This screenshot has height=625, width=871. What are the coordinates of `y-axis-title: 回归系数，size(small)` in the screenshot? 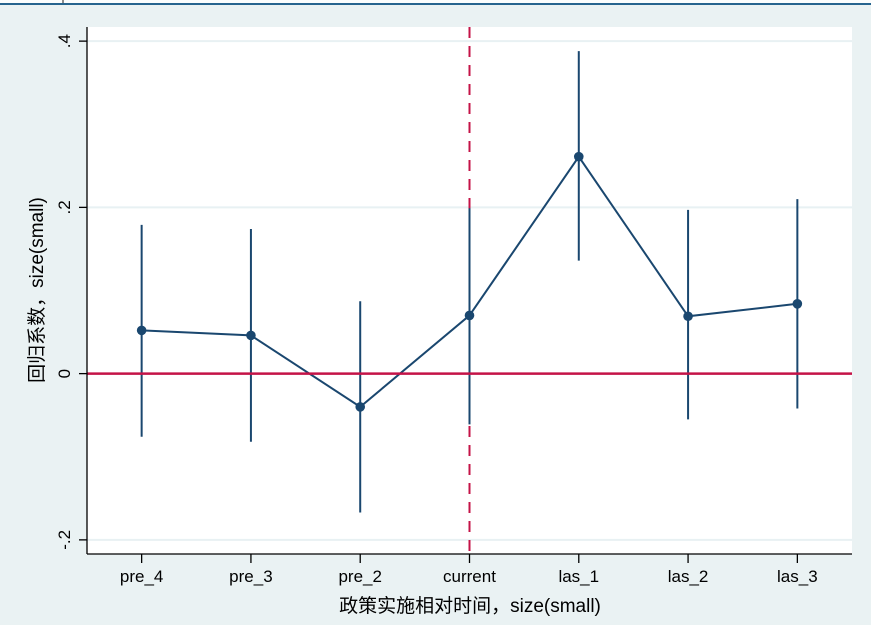 It's located at (37, 290).